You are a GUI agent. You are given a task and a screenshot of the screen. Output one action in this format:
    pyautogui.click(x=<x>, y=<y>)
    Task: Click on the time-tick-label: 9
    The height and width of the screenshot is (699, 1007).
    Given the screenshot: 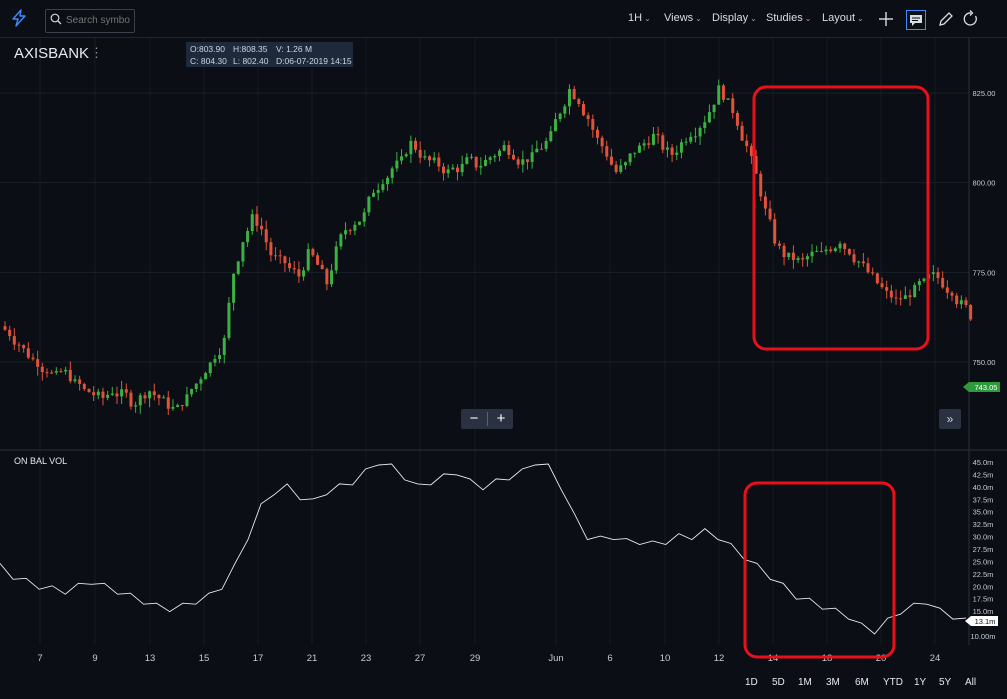 What is the action you would take?
    pyautogui.click(x=94, y=658)
    